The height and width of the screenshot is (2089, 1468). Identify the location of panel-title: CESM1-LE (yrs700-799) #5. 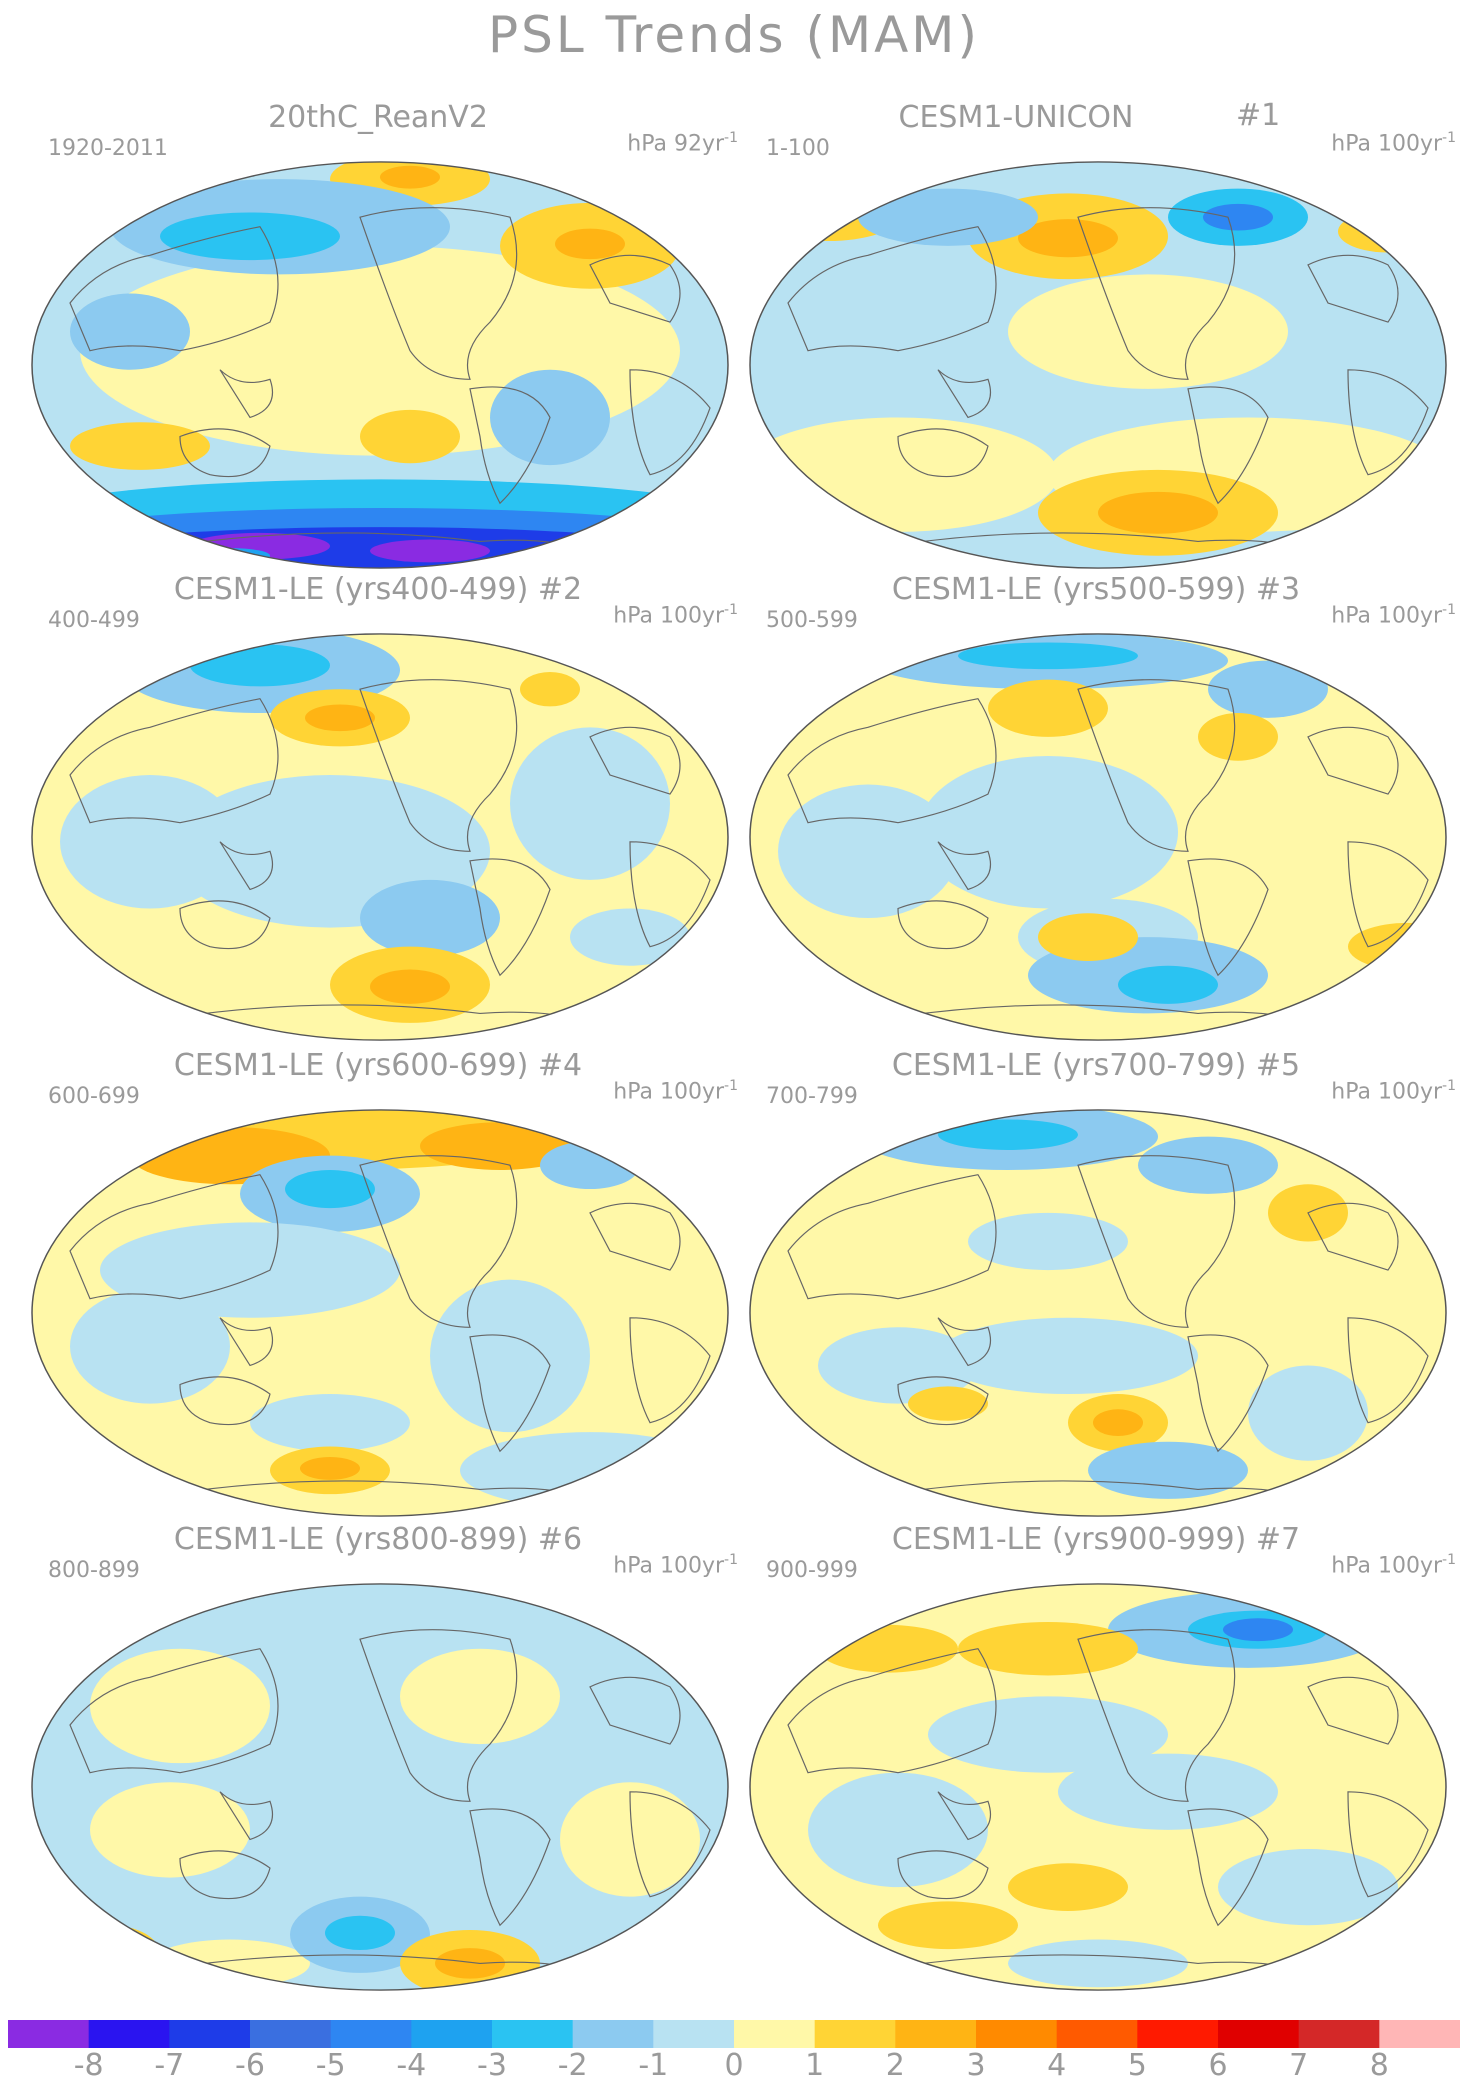
(1096, 1065).